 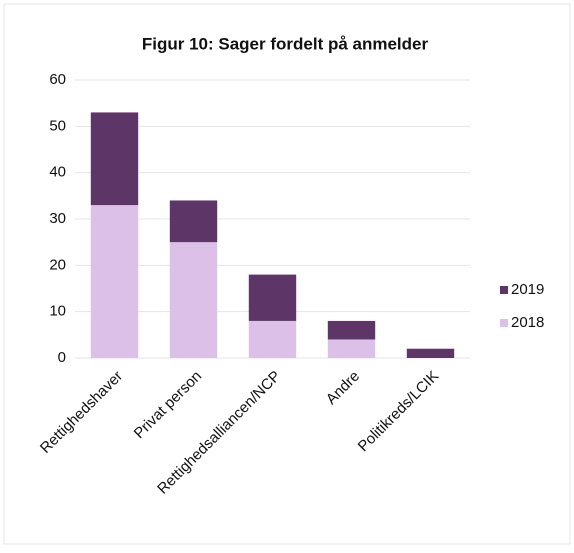 What do you see at coordinates (527, 289) in the screenshot?
I see `legend-label: 2019` at bounding box center [527, 289].